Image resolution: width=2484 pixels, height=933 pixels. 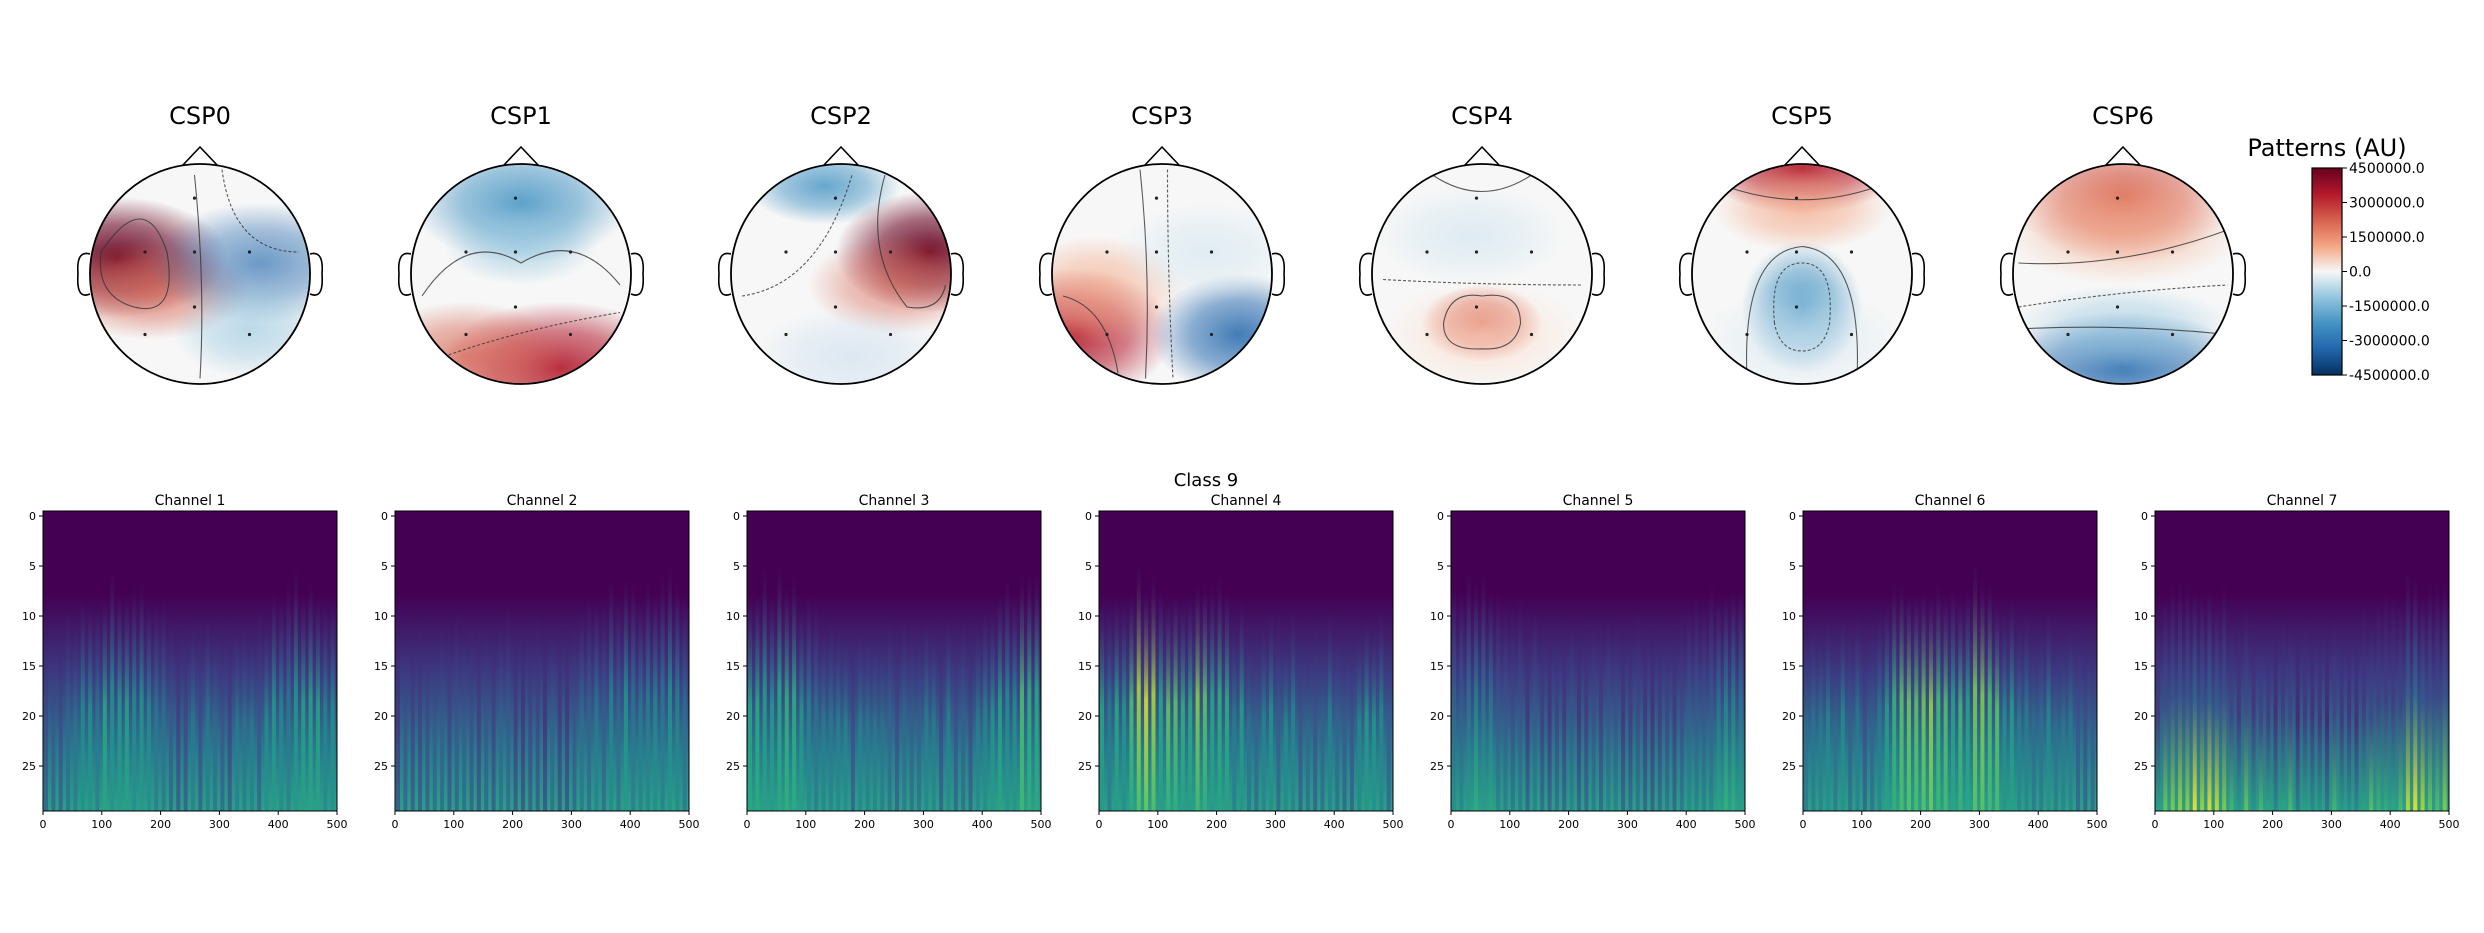 I want to click on topomap-field, so click(x=1802, y=274).